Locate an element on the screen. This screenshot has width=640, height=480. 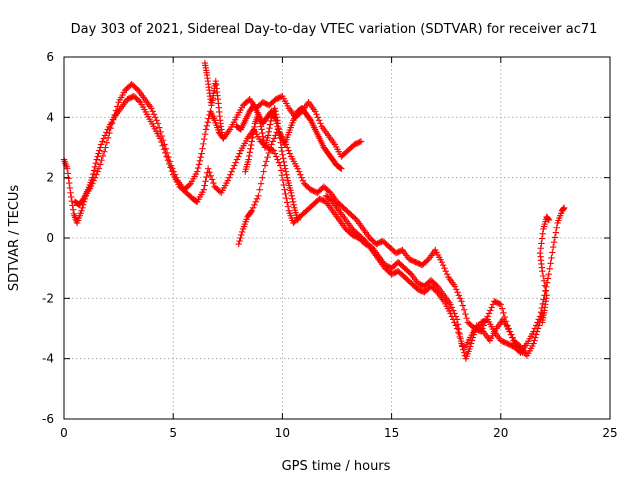
series-track-g is located at coordinates (271, 164).